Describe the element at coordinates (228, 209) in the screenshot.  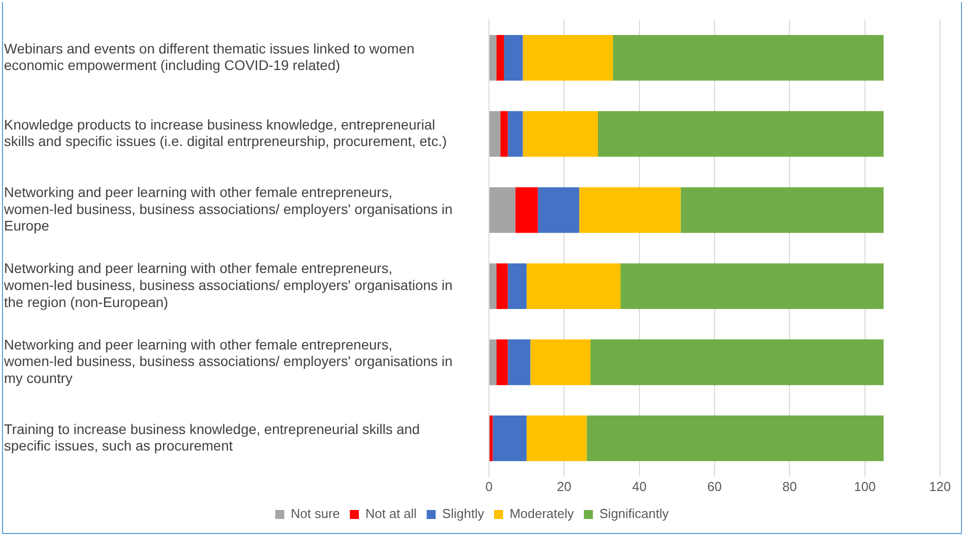
I see `y-tick-label: Networking and peer learning with other female entrepreneurs, women-led business, business associations/ employers' organisations in Europe` at that location.